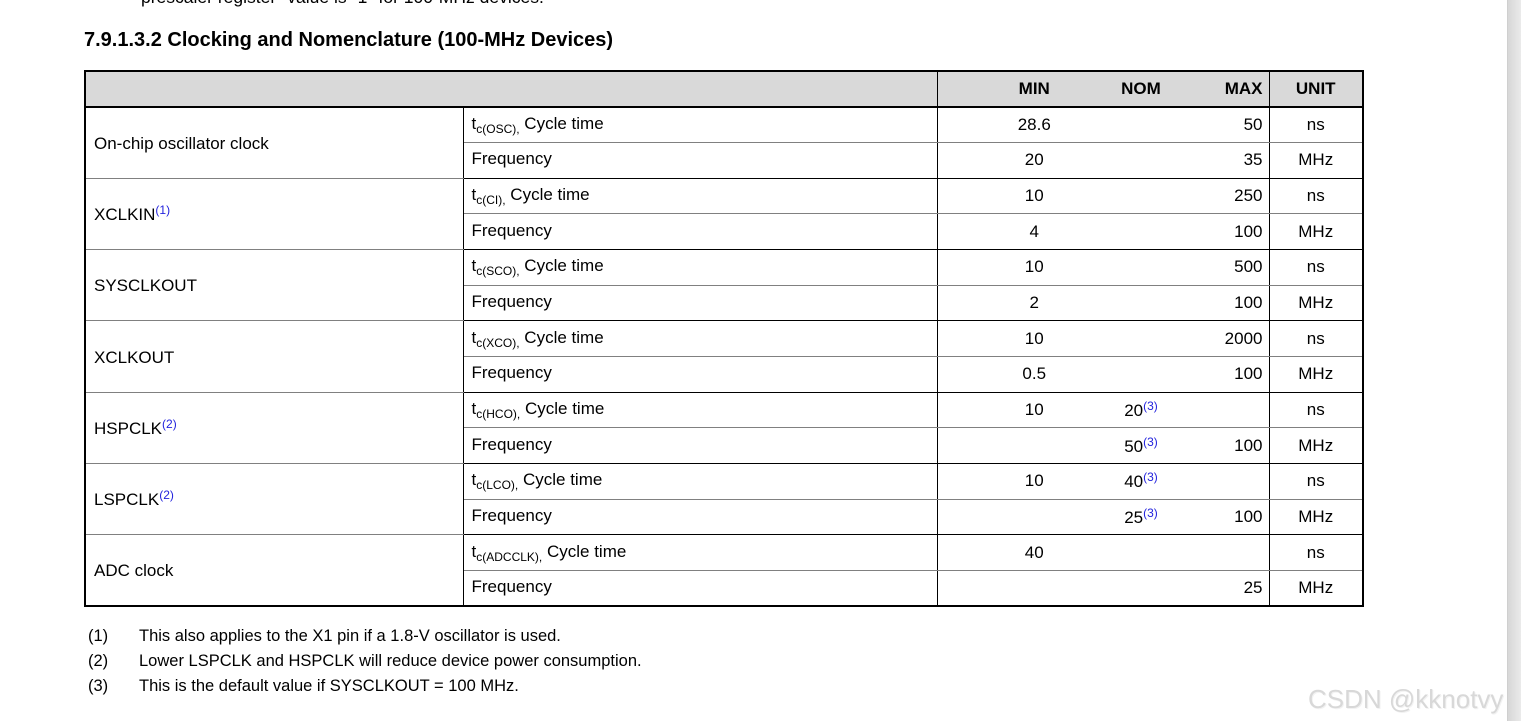 Image resolution: width=1521 pixels, height=721 pixels. Describe the element at coordinates (1141, 446) in the screenshot. I see `nom-cell: 50(3)` at that location.